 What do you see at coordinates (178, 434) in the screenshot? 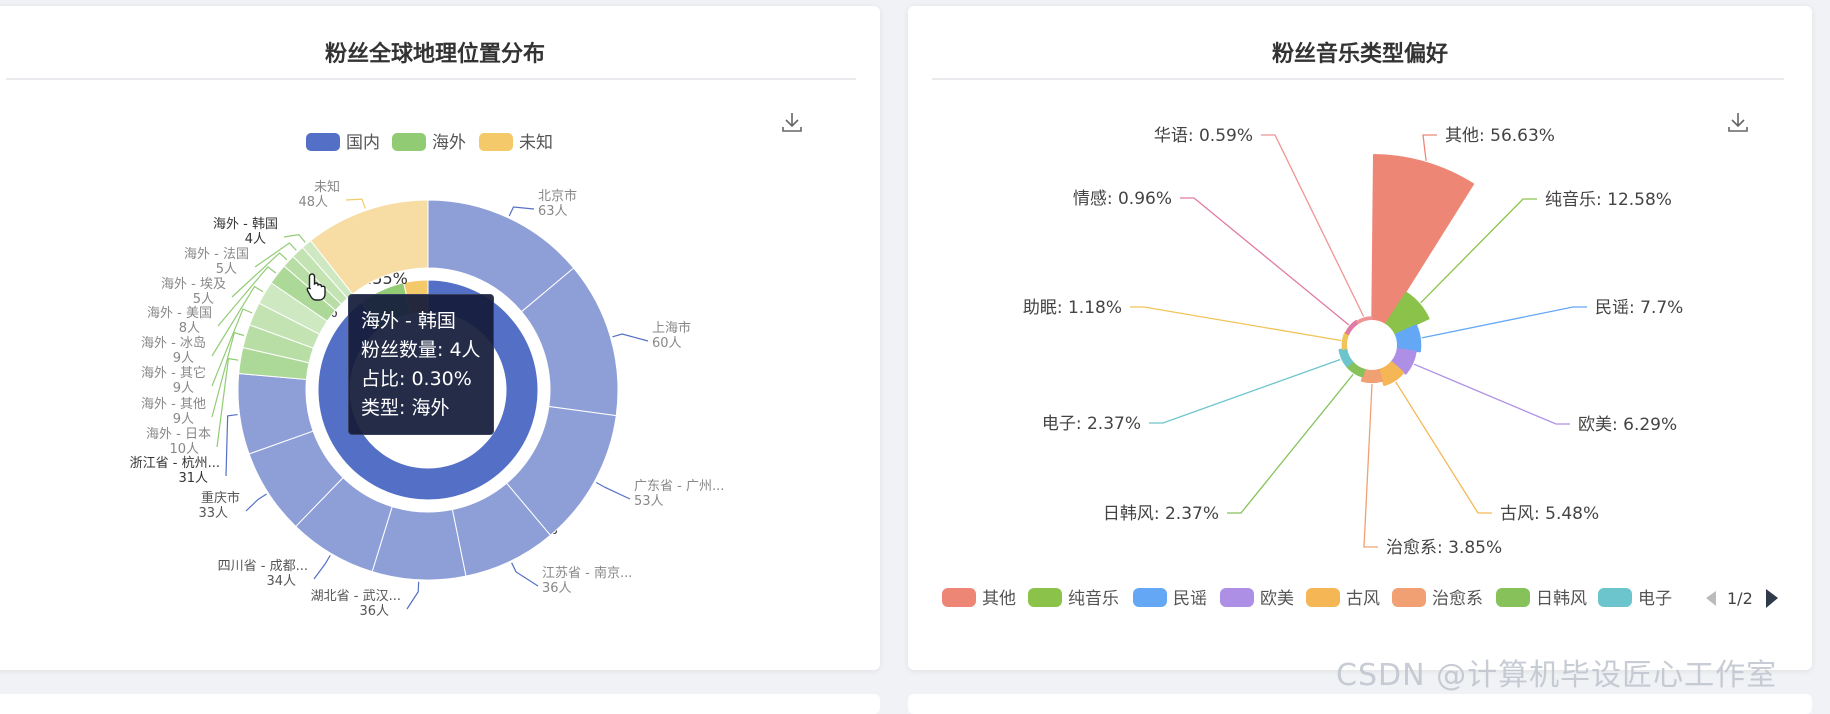
I see `outer-slice-name: 海外 - 日本` at bounding box center [178, 434].